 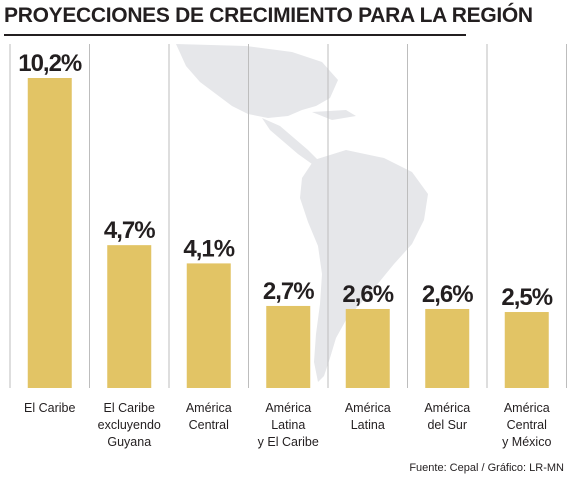 I want to click on category-label: El Caribe, so click(x=49, y=408).